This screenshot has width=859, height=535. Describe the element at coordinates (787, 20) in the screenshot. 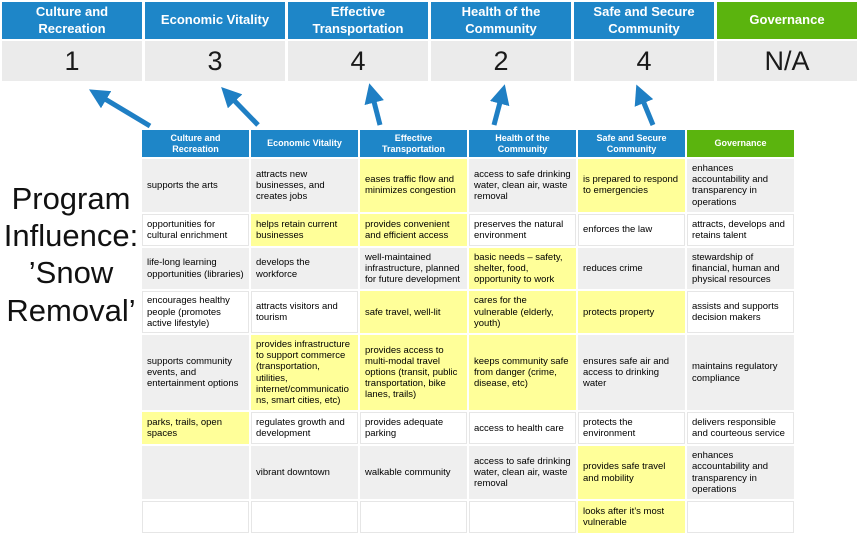

I see `scorecard-header: Governance` at that location.